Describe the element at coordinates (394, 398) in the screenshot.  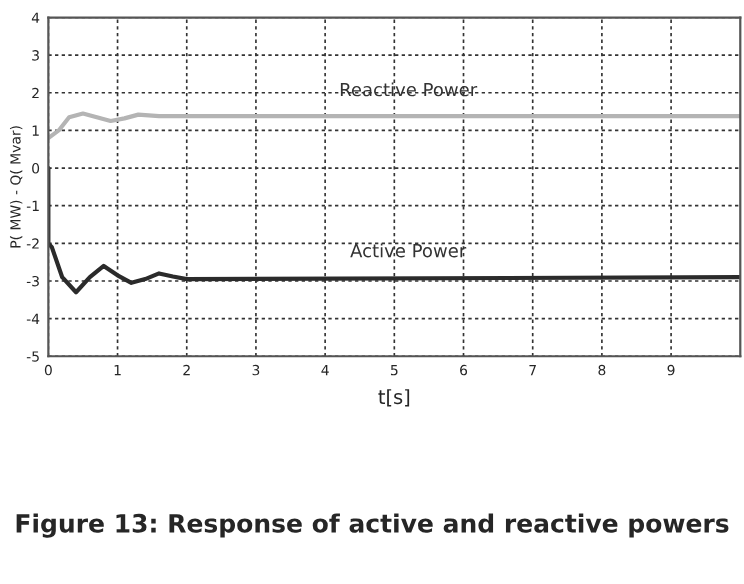
I see `x-axis-title: t[s]` at that location.